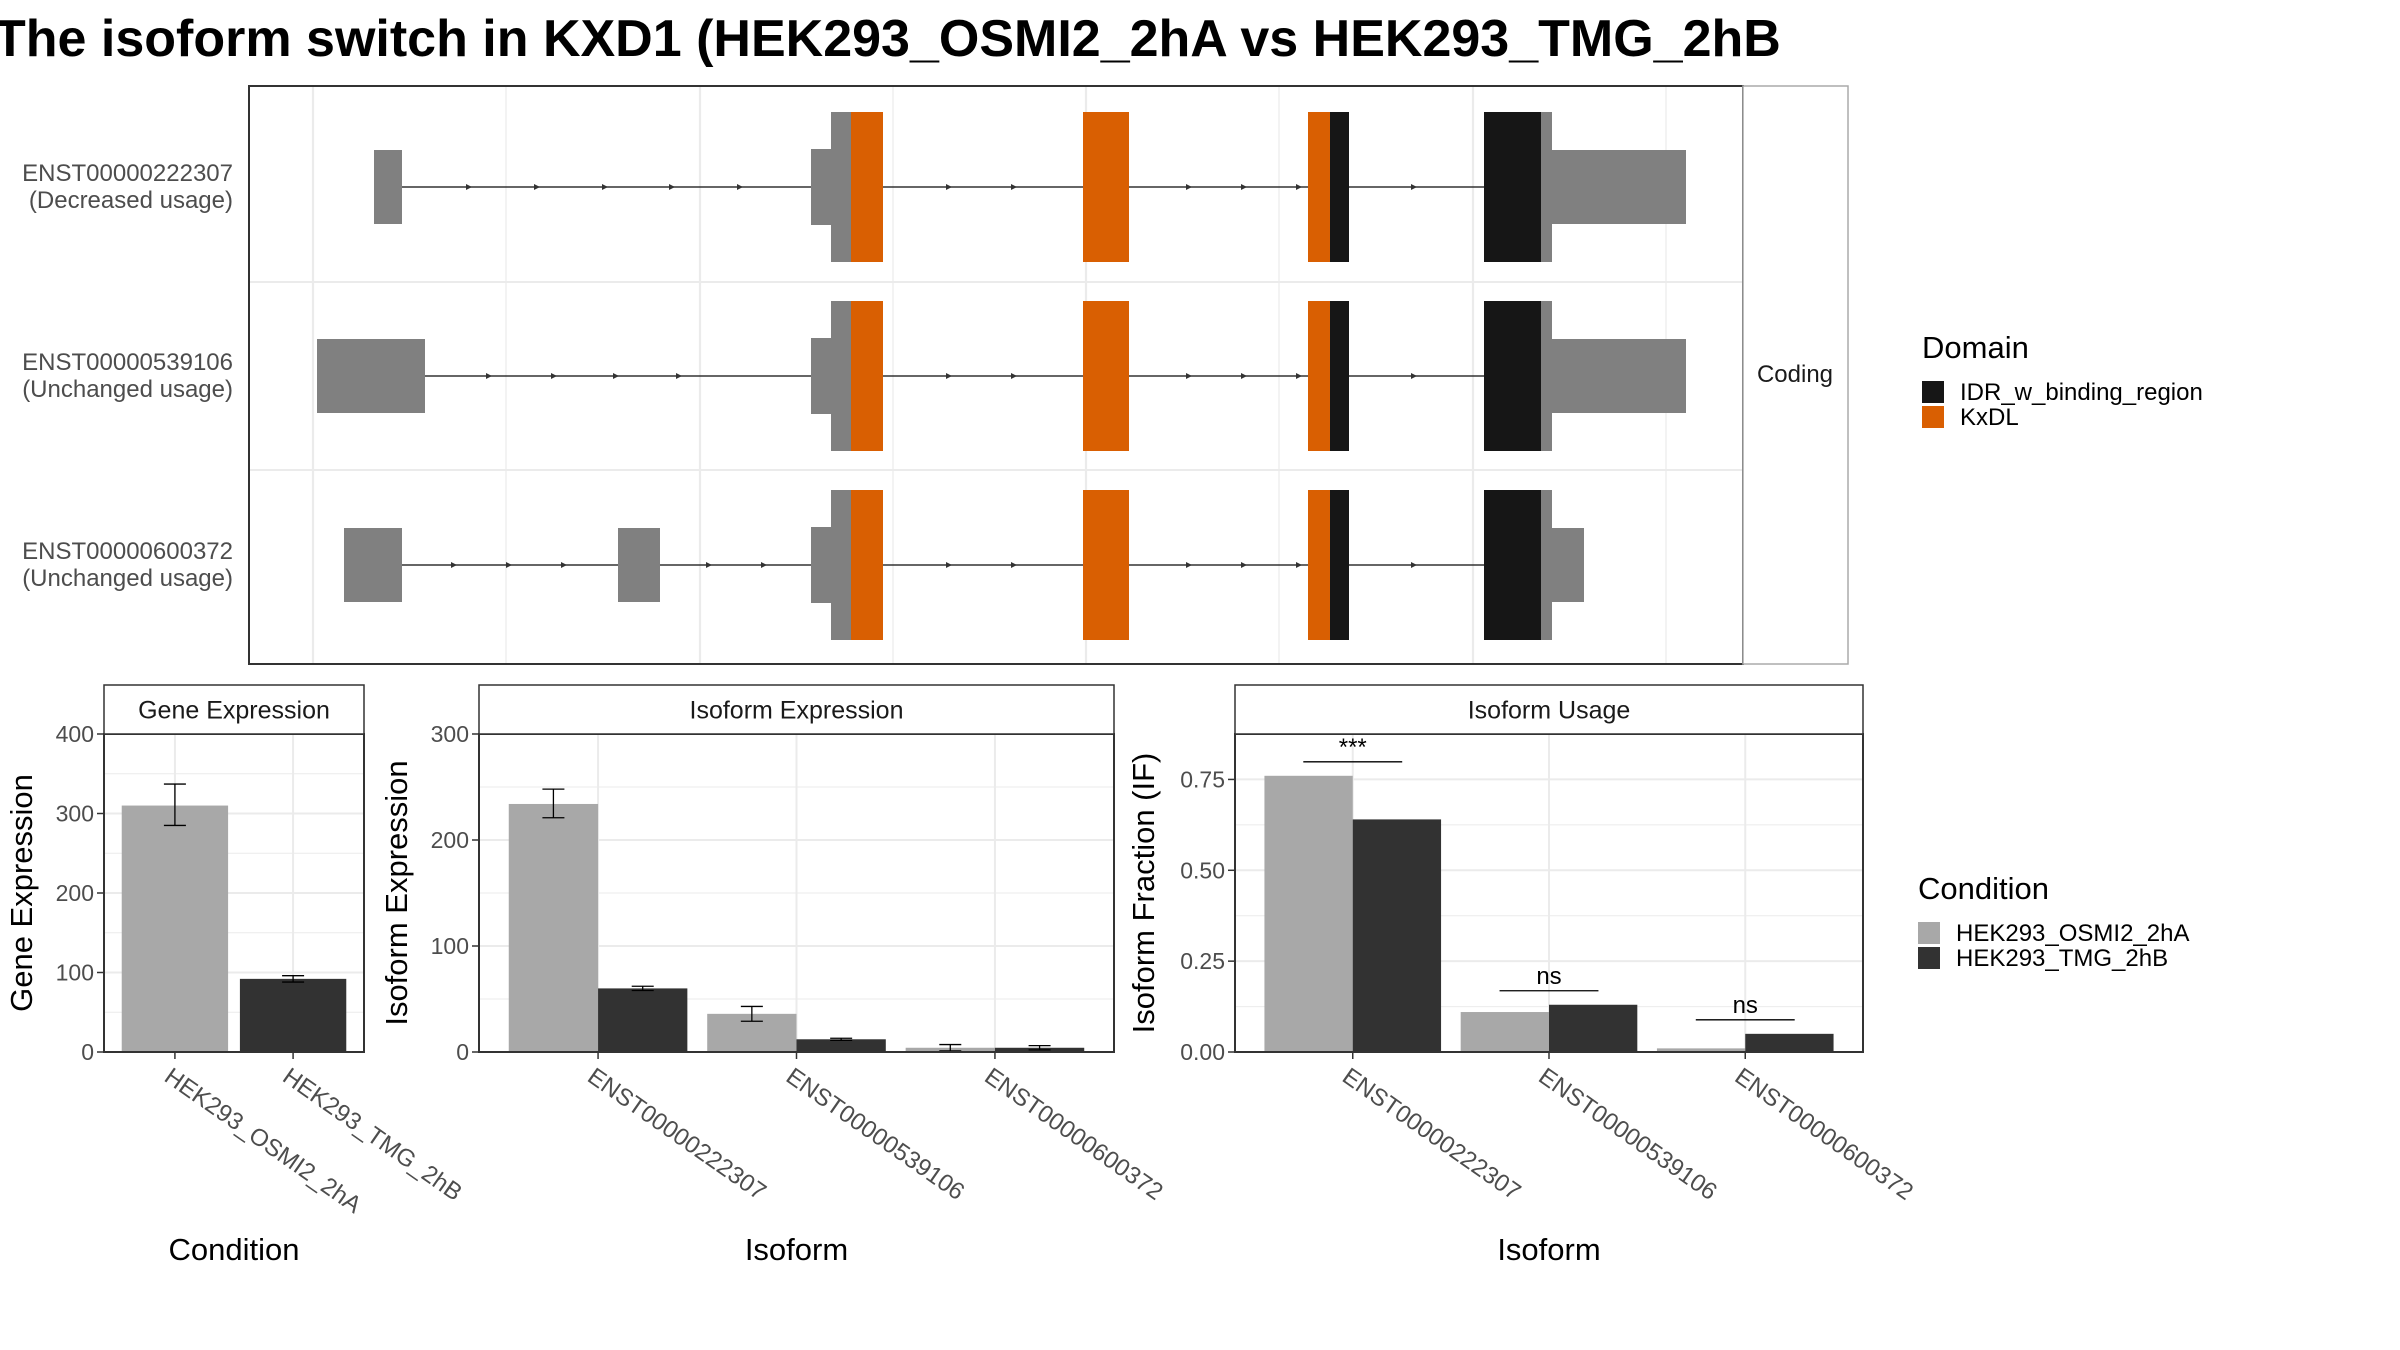  What do you see at coordinates (1929, 933) in the screenshot?
I see `legend-swatch-cond-a` at bounding box center [1929, 933].